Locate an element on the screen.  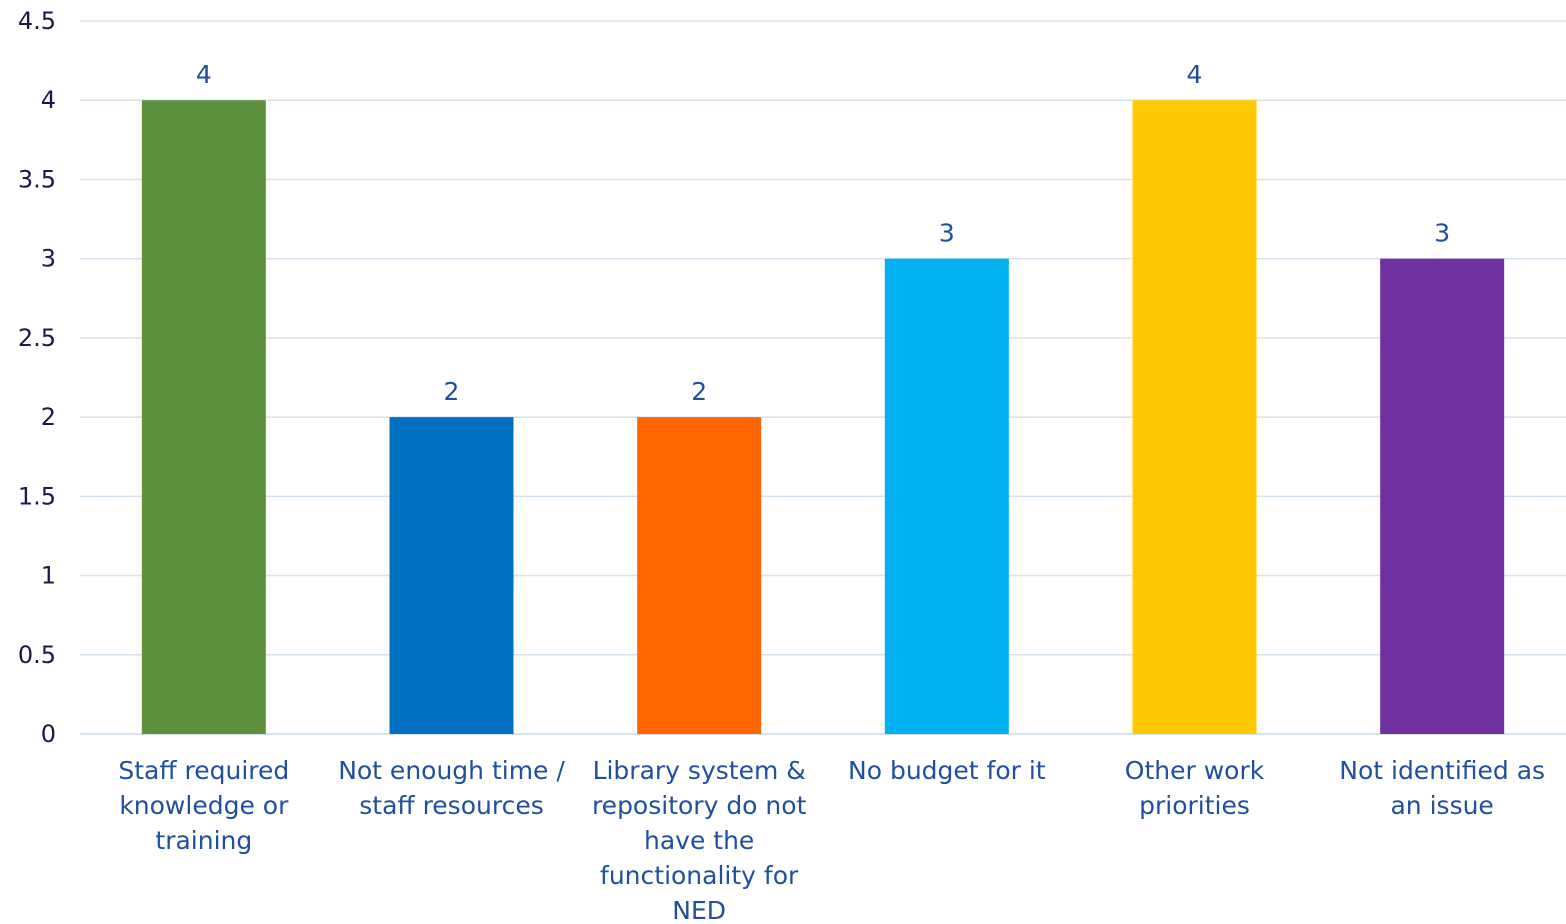
x-tick-label-line: priorities is located at coordinates (1194, 805).